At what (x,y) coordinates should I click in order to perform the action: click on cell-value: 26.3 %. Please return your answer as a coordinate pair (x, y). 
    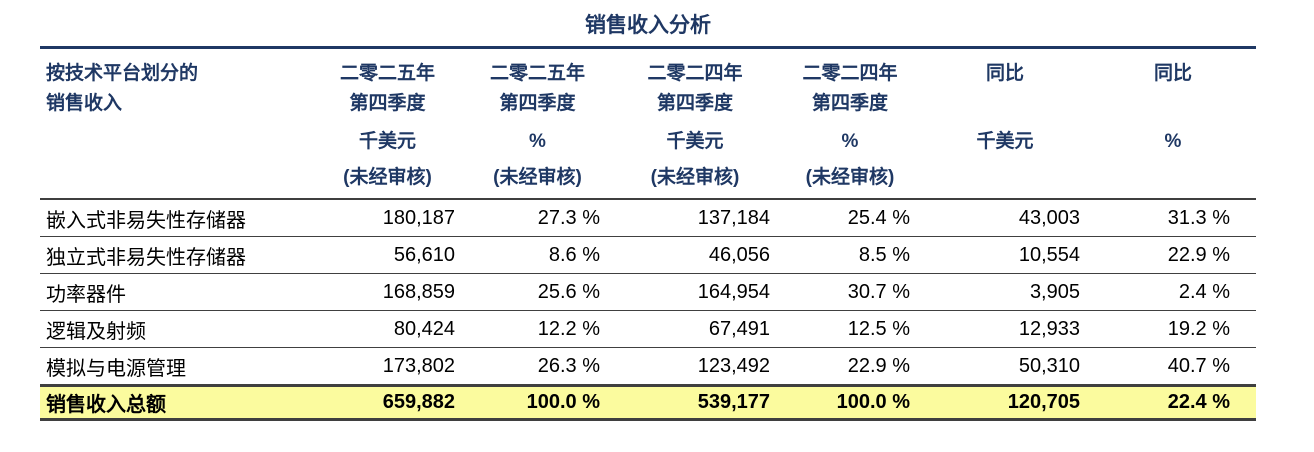
    Looking at the image, I should click on (568, 365).